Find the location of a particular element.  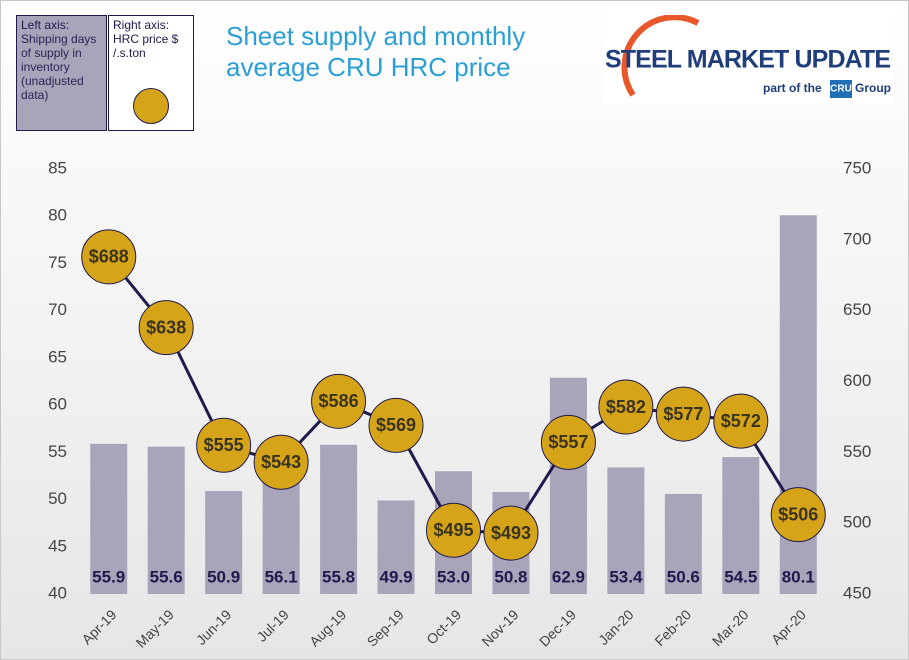

y-tick-label: 40 is located at coordinates (57, 592).